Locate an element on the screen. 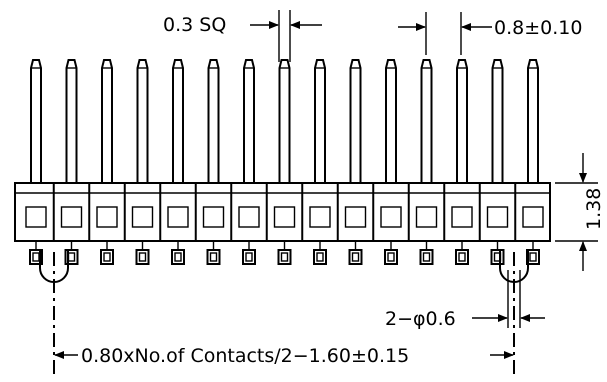  housing-body is located at coordinates (282, 212).